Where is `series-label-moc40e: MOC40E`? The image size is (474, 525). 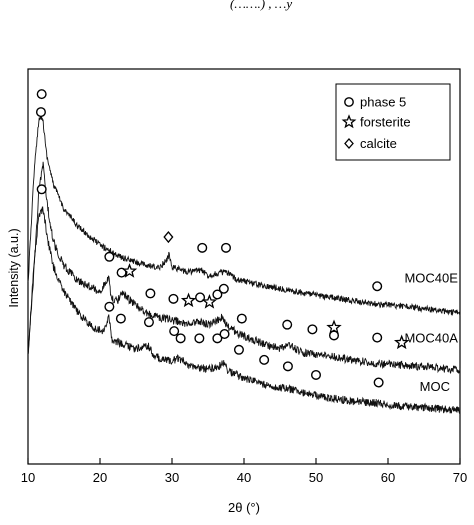 series-label-moc40e: MOC40E is located at coordinates (431, 278).